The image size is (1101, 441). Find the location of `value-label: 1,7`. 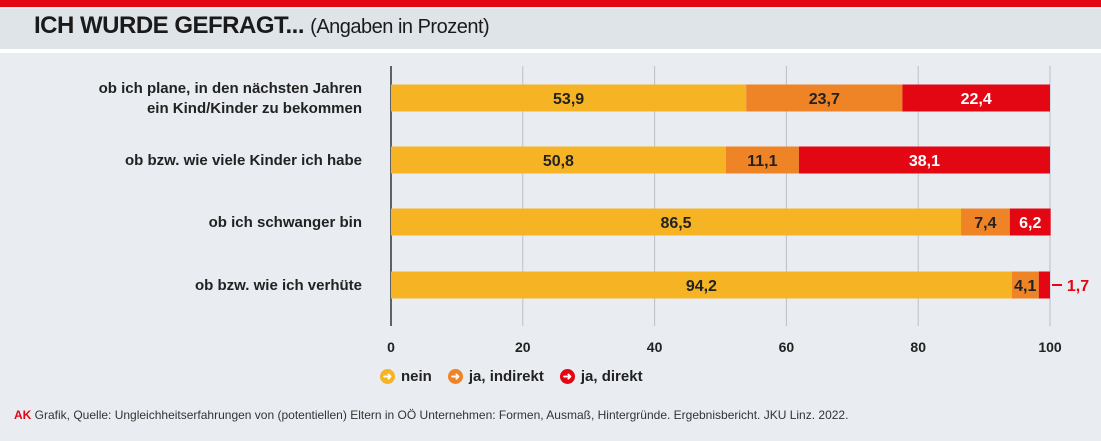

value-label: 1,7 is located at coordinates (1078, 286).